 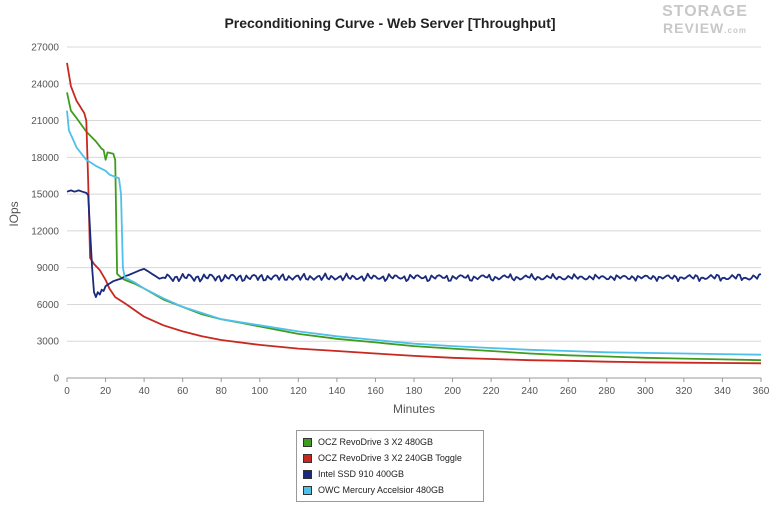 What do you see at coordinates (48, 305) in the screenshot?
I see `y-tick-label: 6000` at bounding box center [48, 305].